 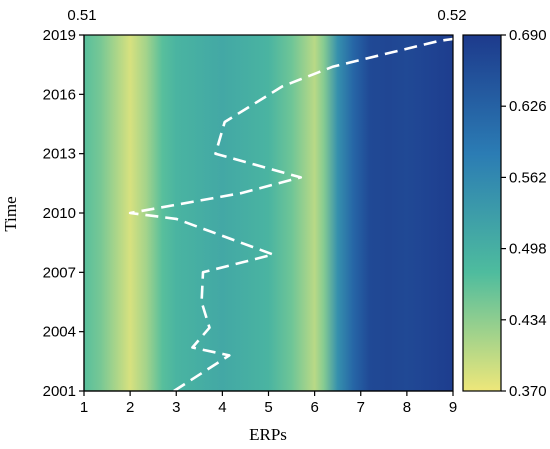 I want to click on x-tick-label: 7, so click(x=361, y=407).